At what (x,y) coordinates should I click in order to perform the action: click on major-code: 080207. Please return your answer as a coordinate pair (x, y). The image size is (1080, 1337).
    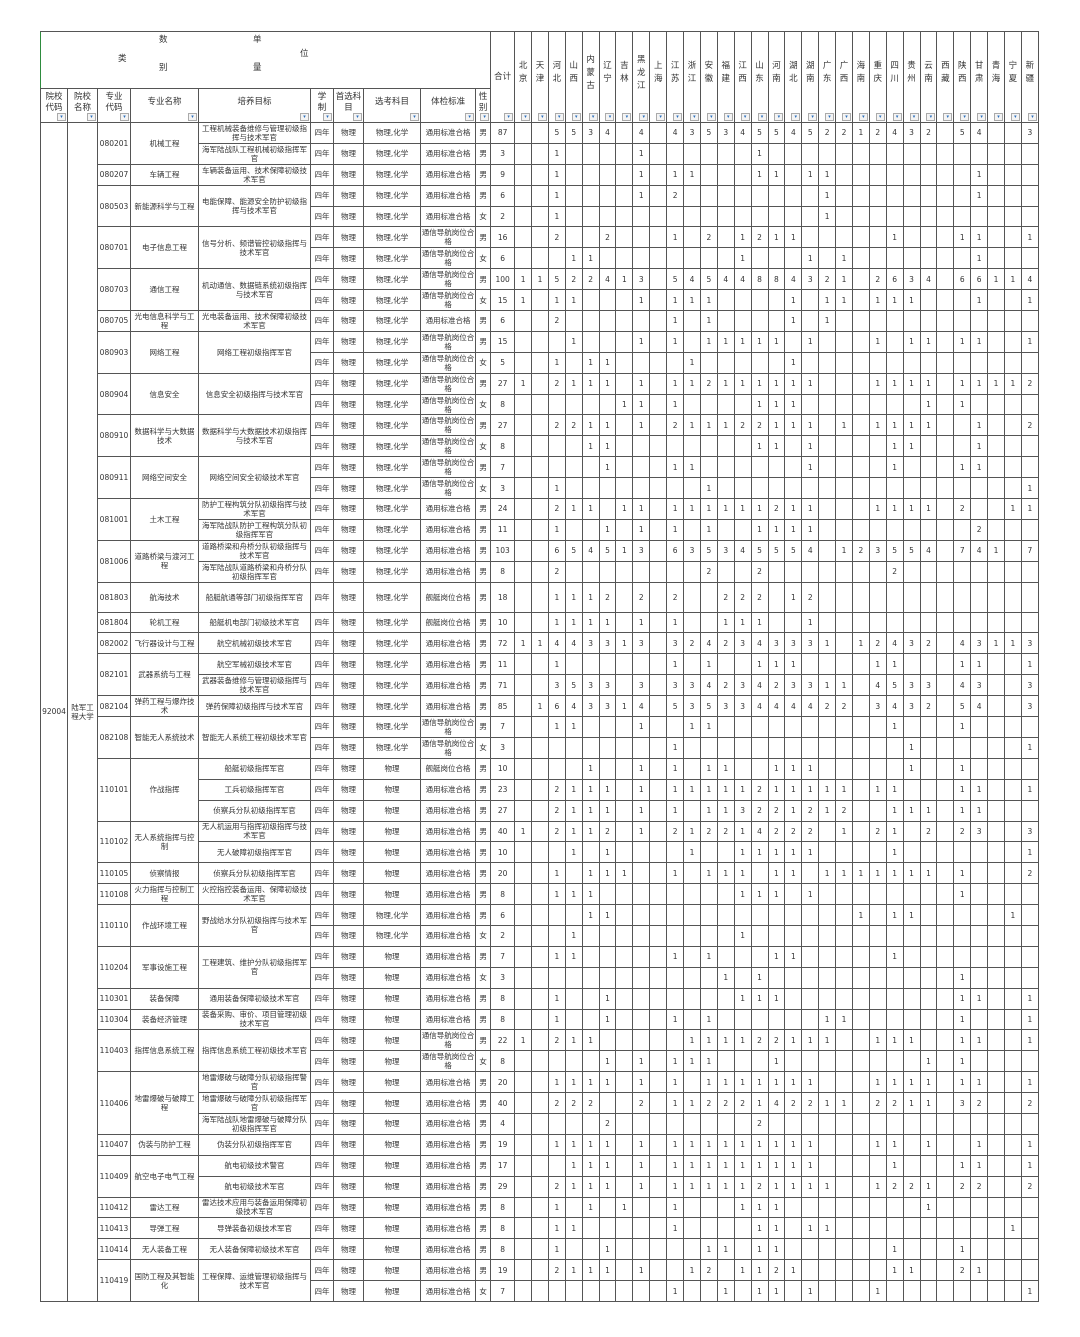
    Looking at the image, I should click on (114, 174).